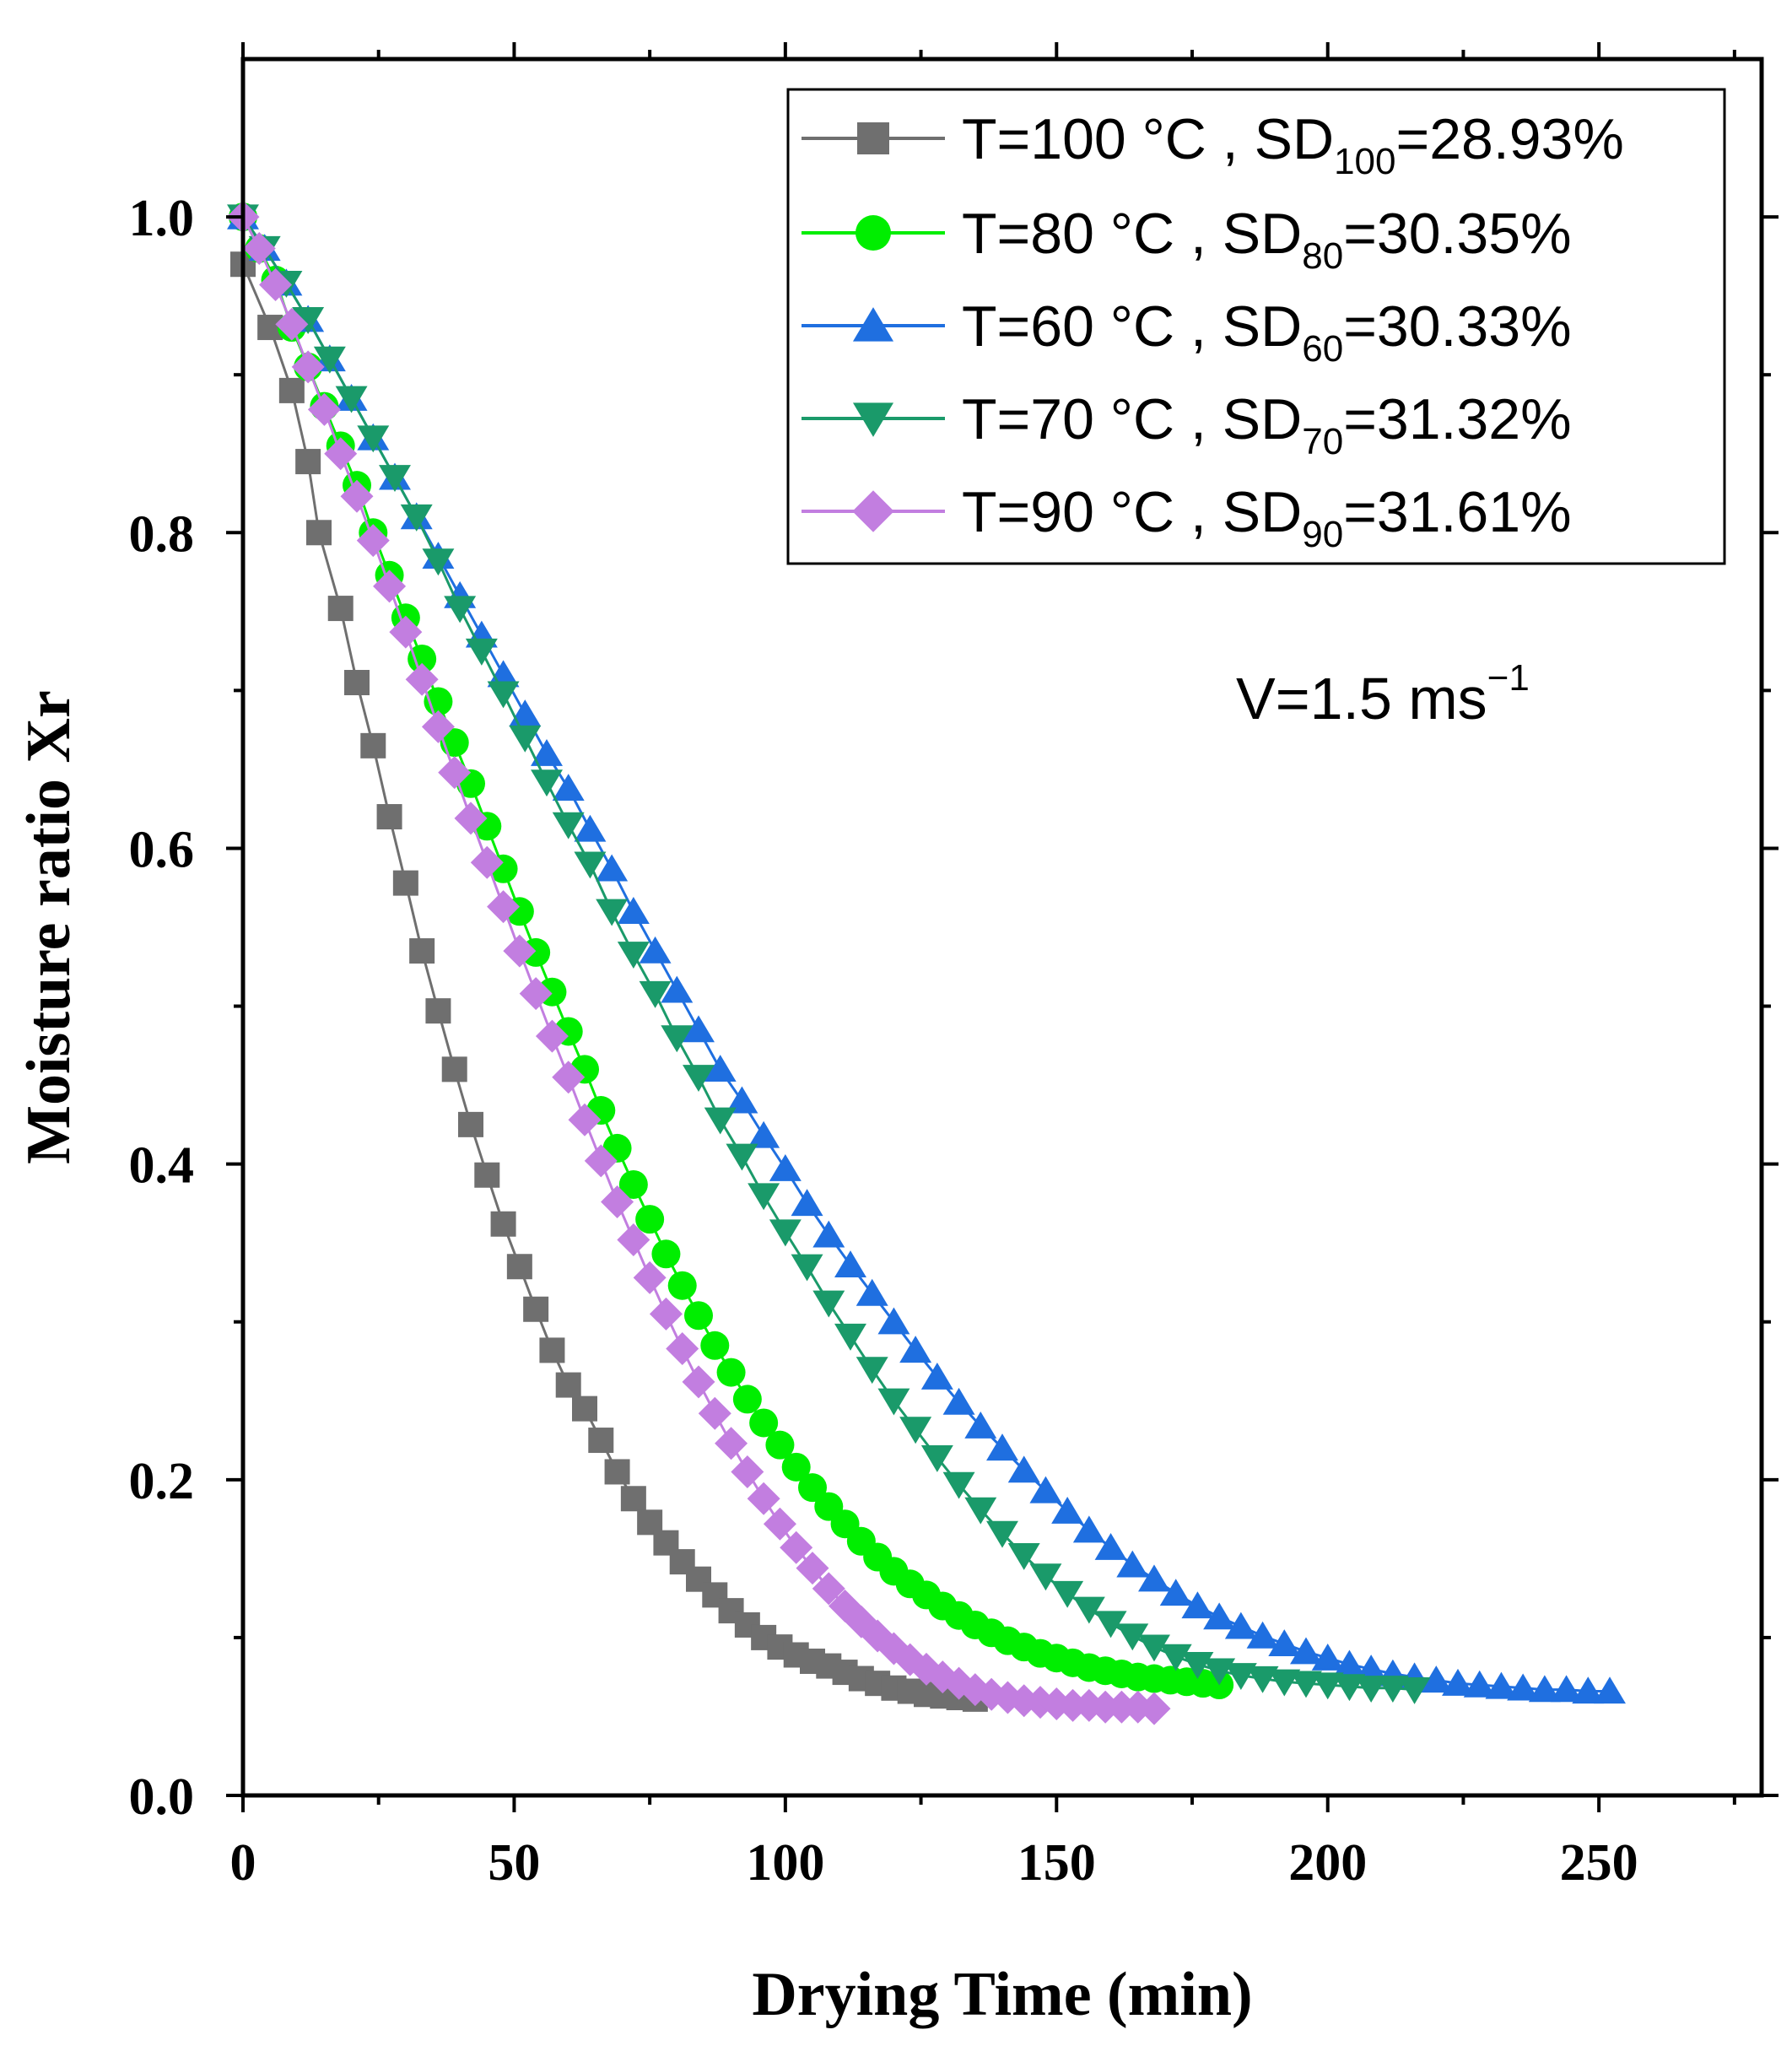 The height and width of the screenshot is (2046, 1792). I want to click on x-tick-label: 100, so click(785, 1863).